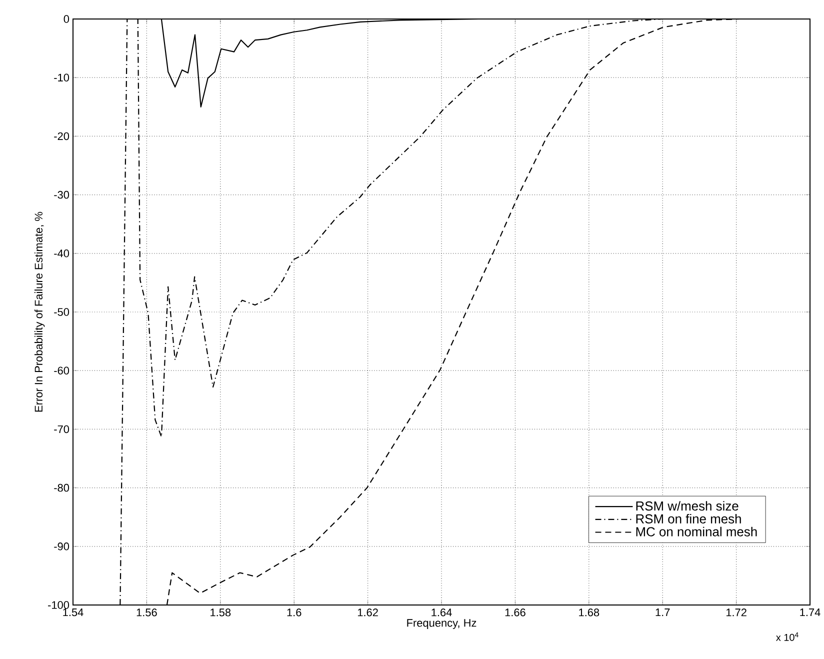 Image resolution: width=824 pixels, height=659 pixels. Describe the element at coordinates (787, 636) in the screenshot. I see `text: x 10$^{4}$` at that location.